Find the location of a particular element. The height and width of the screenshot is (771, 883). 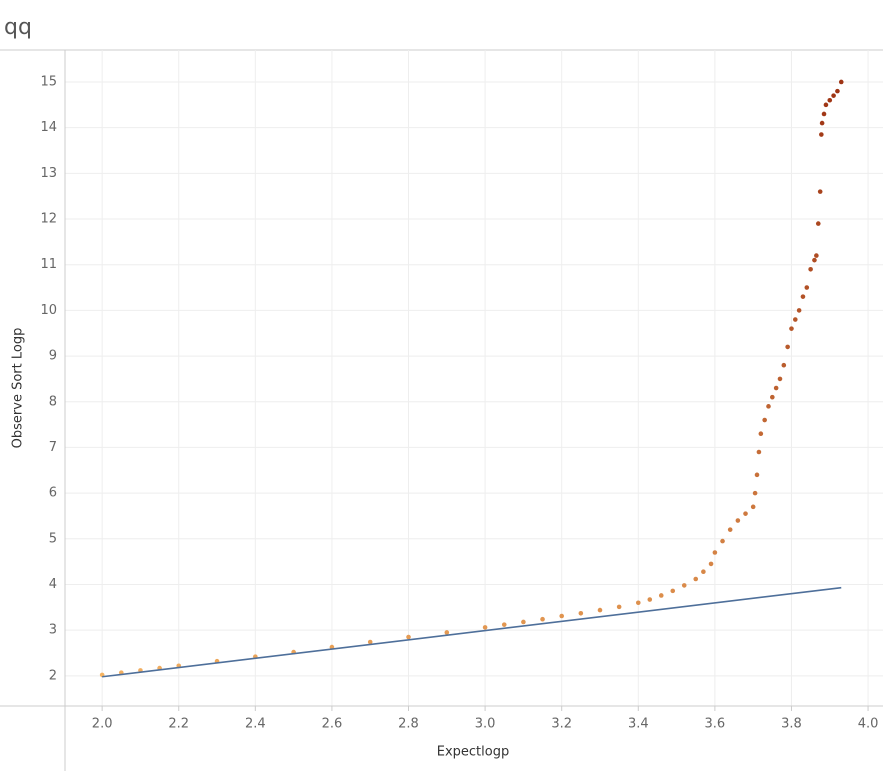

y-tick-label: 5 is located at coordinates (53, 538).